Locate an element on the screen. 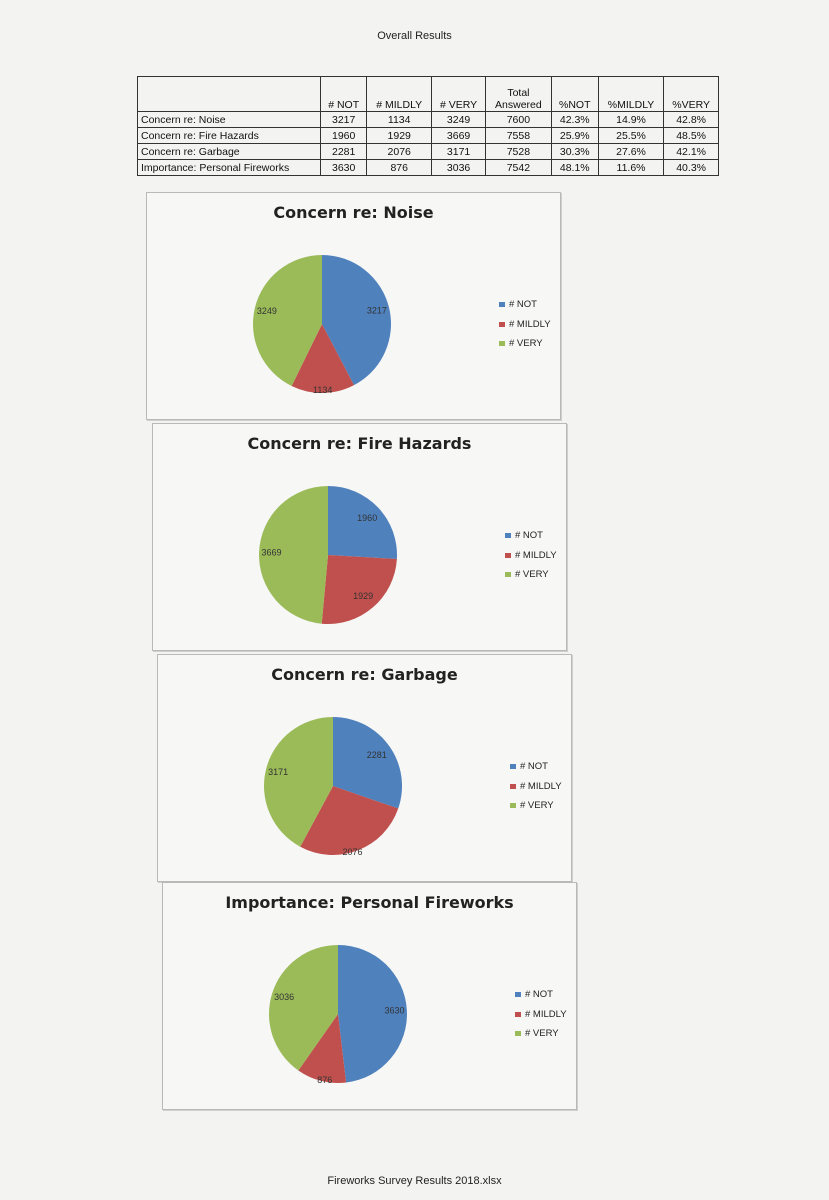 The height and width of the screenshot is (1200, 829). table-cell: 30.3% is located at coordinates (574, 151).